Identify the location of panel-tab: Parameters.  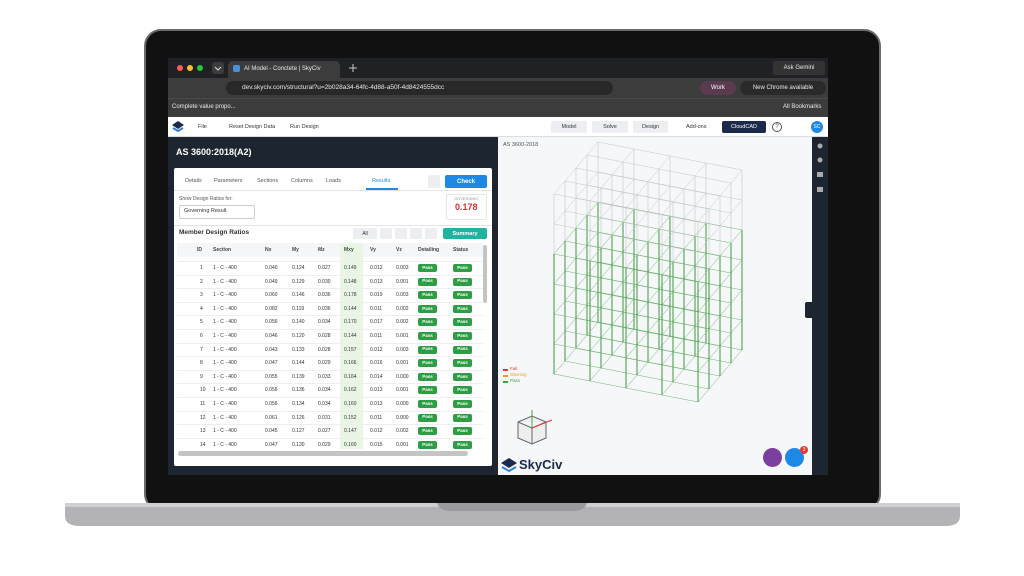
(228, 181).